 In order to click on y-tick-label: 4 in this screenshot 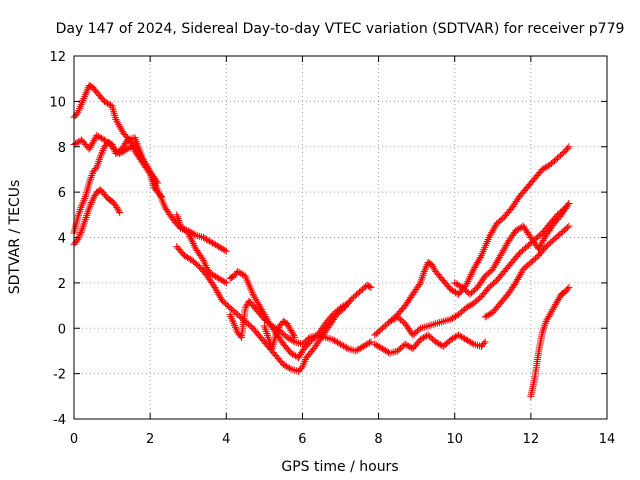, I will do `click(62, 239)`.